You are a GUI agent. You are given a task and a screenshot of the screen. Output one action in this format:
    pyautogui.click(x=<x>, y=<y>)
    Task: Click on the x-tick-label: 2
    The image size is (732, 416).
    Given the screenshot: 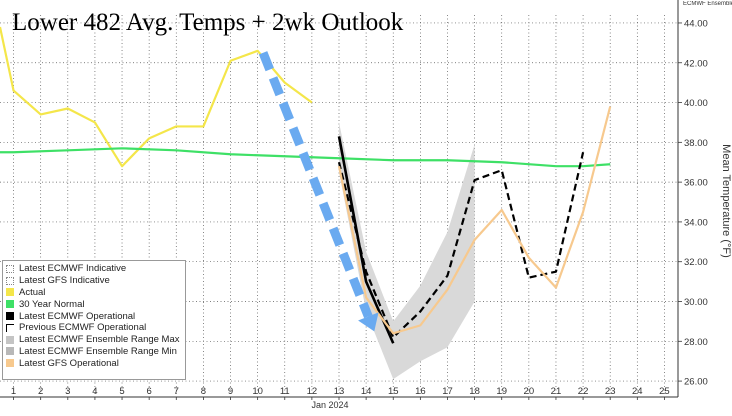 What is the action you would take?
    pyautogui.click(x=40, y=391)
    